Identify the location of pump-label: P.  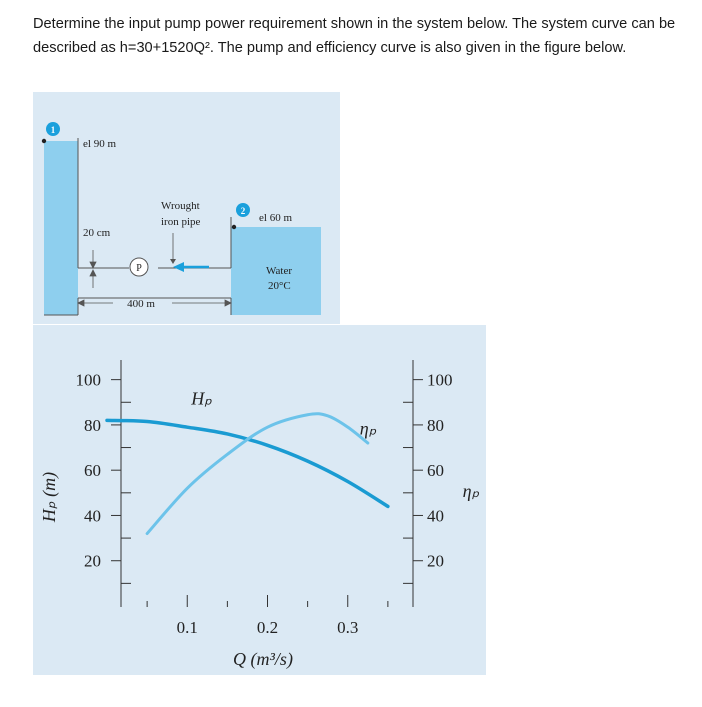
(139, 268).